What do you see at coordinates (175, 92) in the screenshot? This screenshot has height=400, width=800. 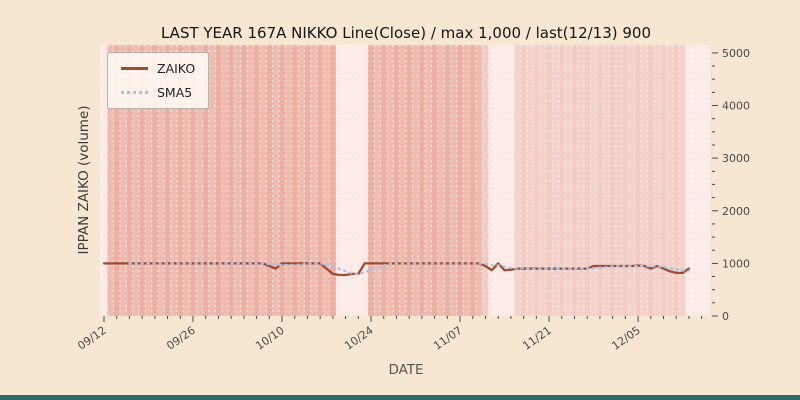 I see `legend-label-sma5: SMA5` at bounding box center [175, 92].